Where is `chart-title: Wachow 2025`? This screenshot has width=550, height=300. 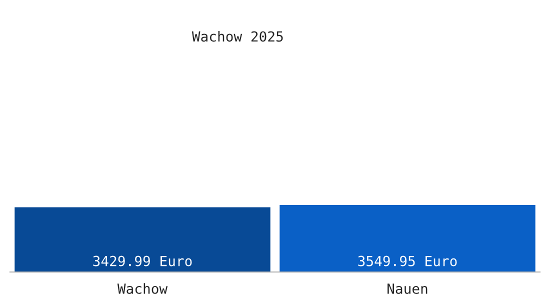 chart-title: Wachow 2025 is located at coordinates (237, 36).